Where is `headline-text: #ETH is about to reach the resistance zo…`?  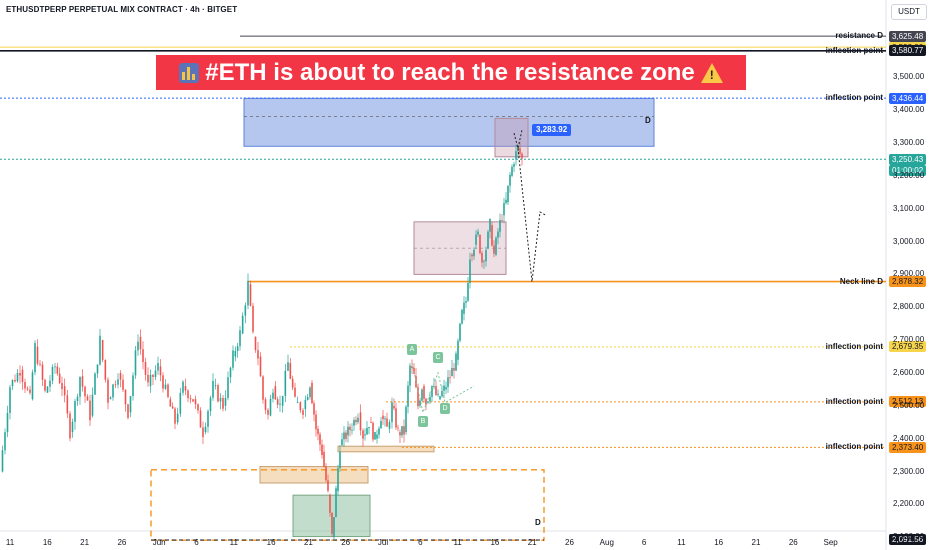 headline-text: #ETH is about to reach the resistance zo… is located at coordinates (450, 72).